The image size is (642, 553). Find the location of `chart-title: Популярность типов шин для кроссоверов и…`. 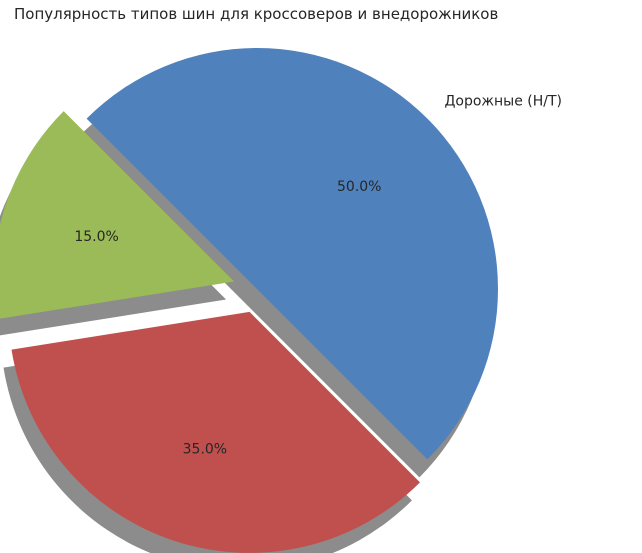

chart-title: Популярность типов шин для кроссоверов и… is located at coordinates (256, 14).